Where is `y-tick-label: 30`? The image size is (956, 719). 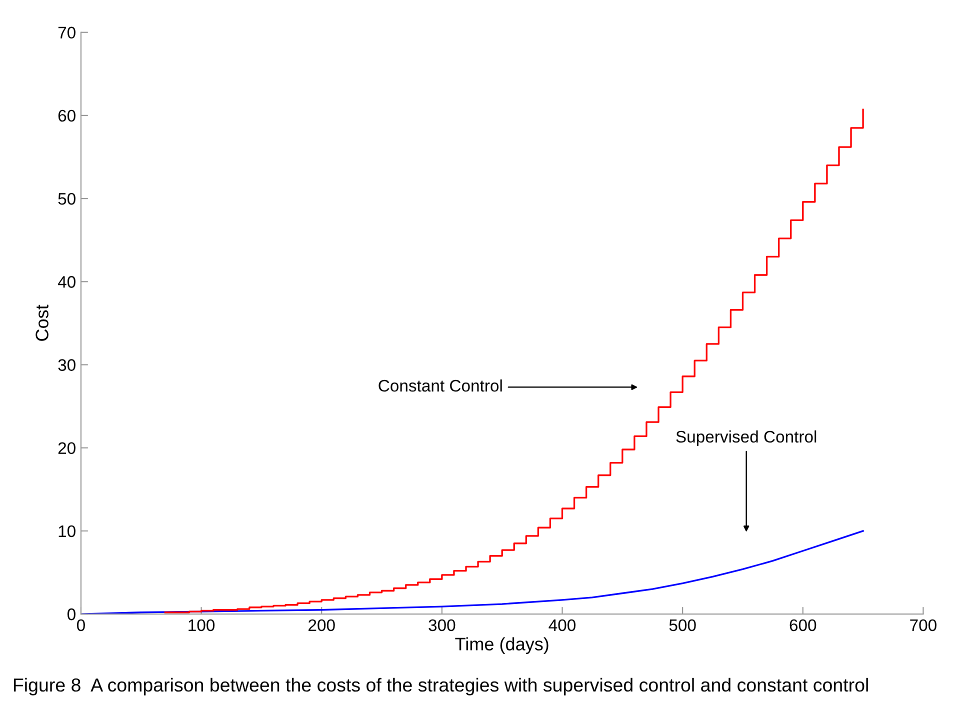 y-tick-label: 30 is located at coordinates (67, 365).